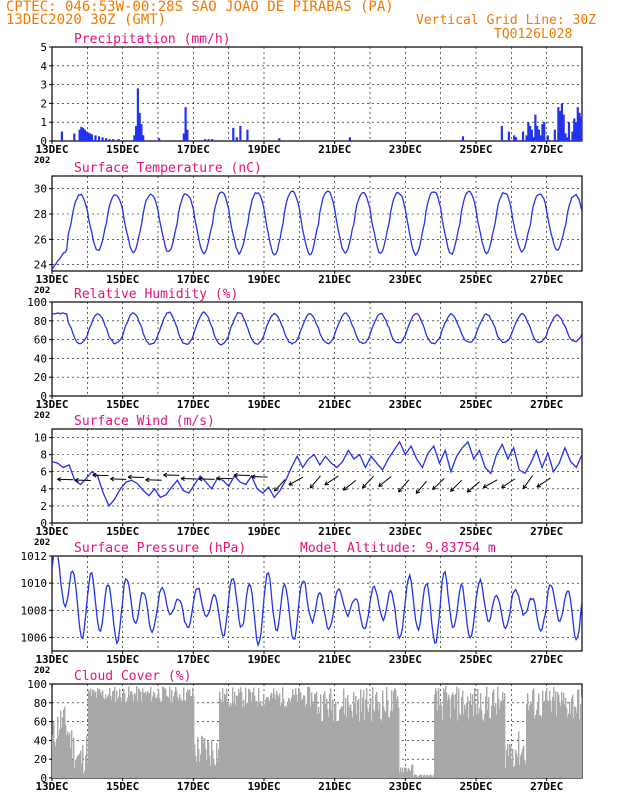  I want to click on x-tick-label: 19DEC, so click(263, 149).